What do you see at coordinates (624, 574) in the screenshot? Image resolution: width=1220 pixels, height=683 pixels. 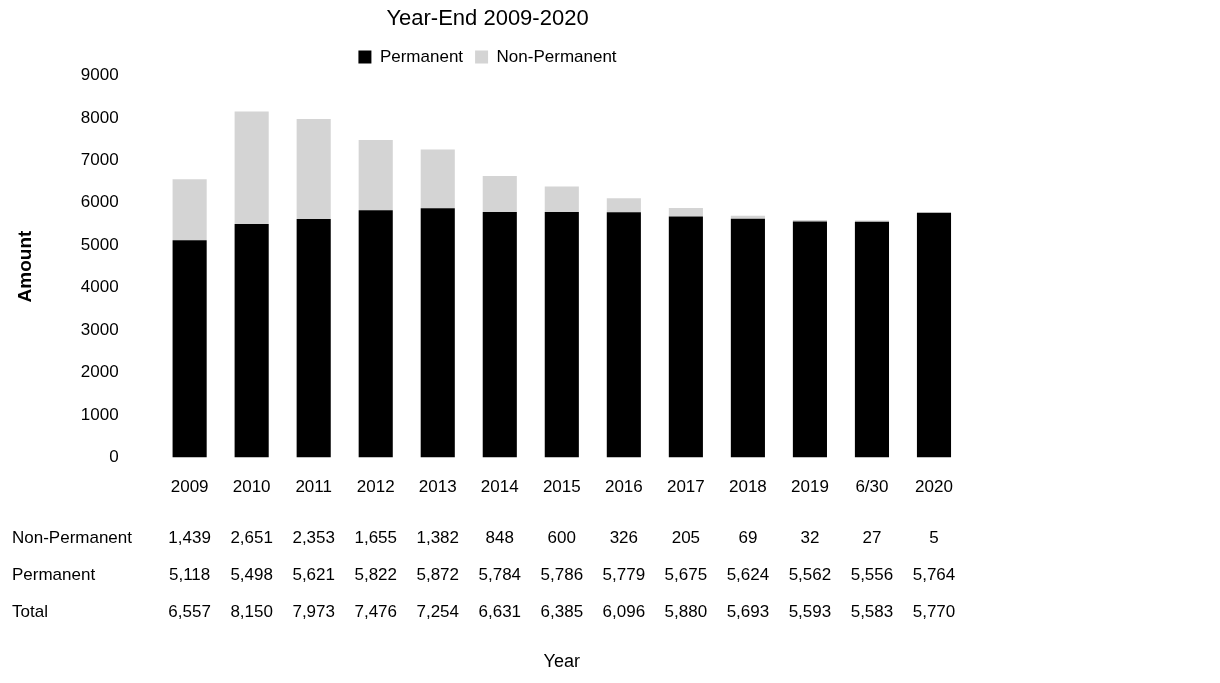 I see `data-label: 5,779` at bounding box center [624, 574].